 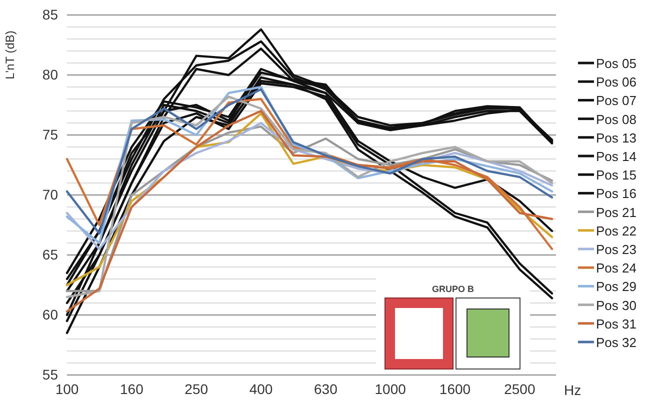 What do you see at coordinates (67, 388) in the screenshot?
I see `x-tick-label: 100` at bounding box center [67, 388].